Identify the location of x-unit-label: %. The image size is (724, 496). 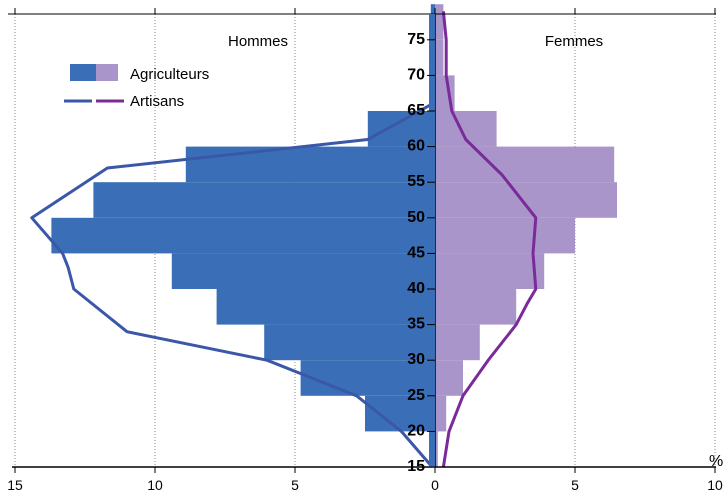
(716, 461).